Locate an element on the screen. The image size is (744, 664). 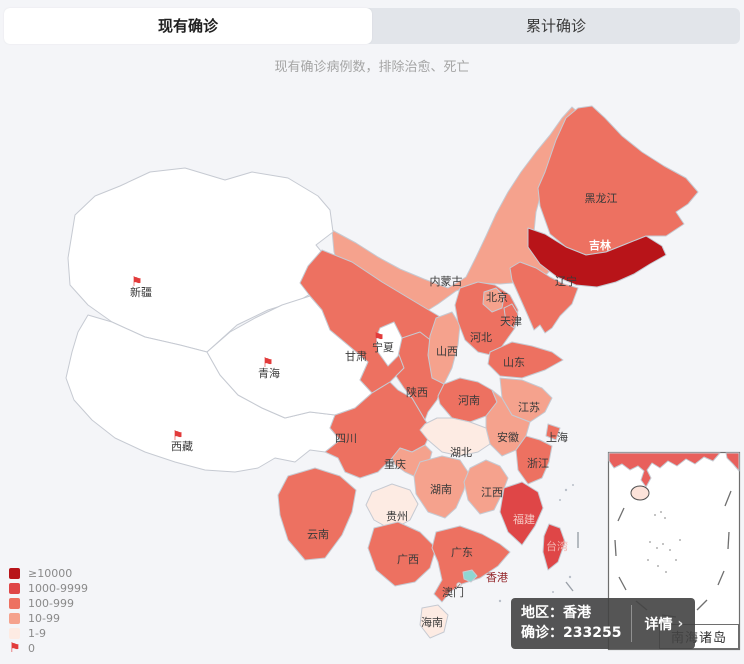
tab-bar: 现有确诊 累计确诊 is located at coordinates (372, 26).